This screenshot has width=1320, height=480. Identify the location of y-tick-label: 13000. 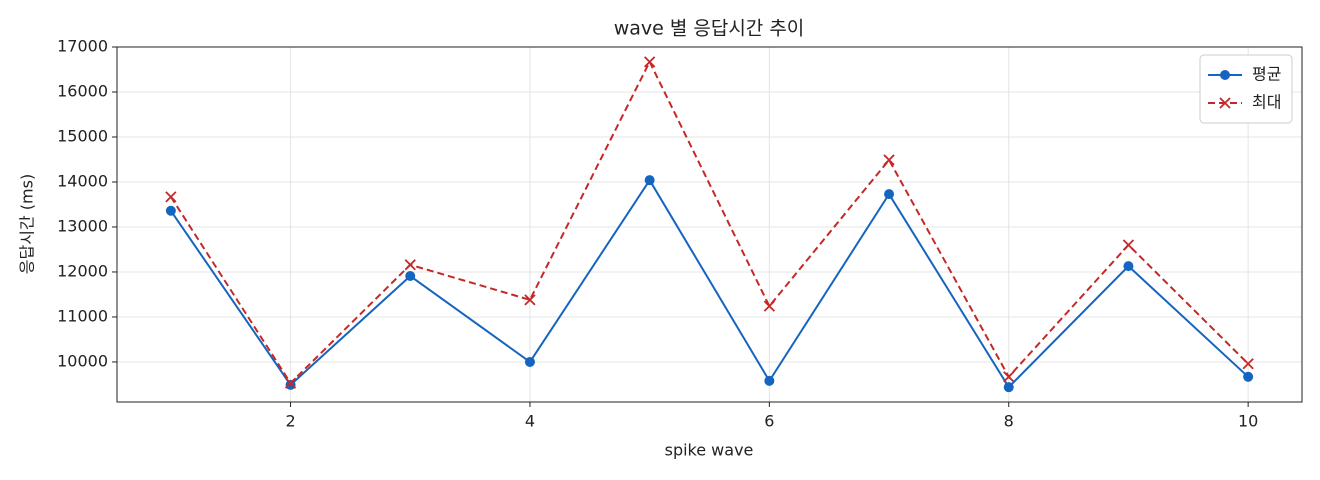
(82, 225).